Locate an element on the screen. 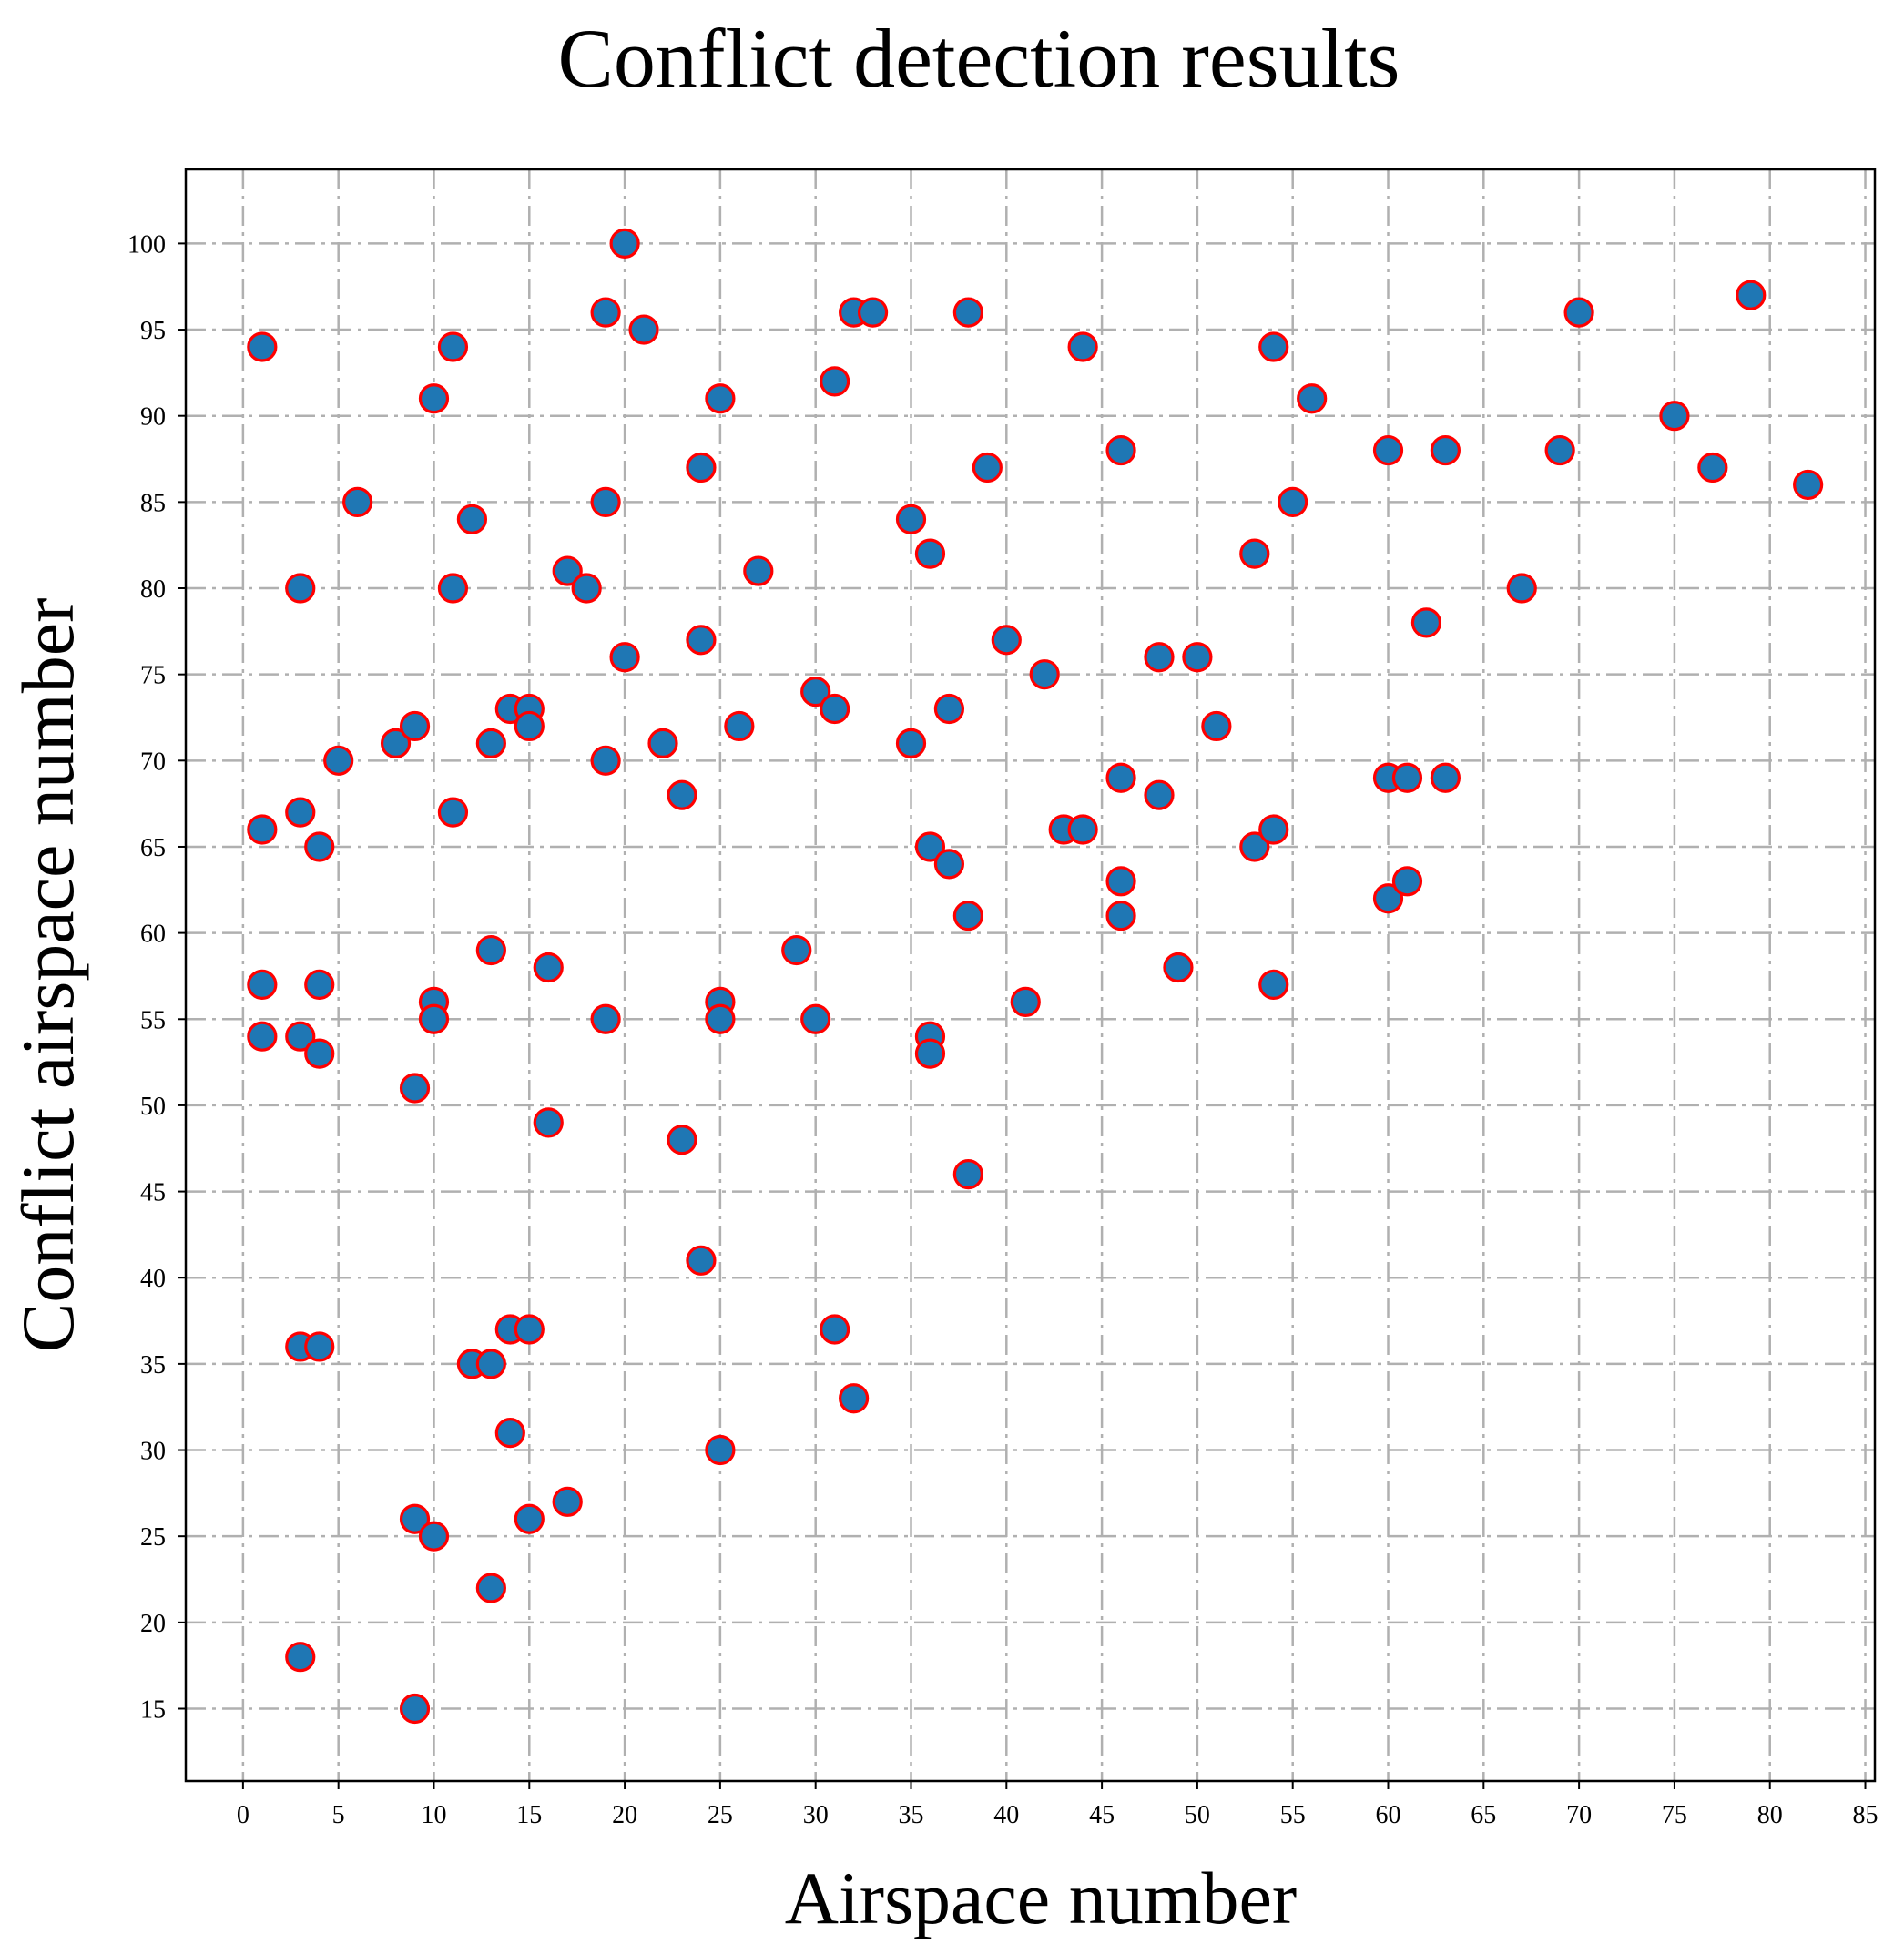  y-tick-label: 35 is located at coordinates (153, 1365).